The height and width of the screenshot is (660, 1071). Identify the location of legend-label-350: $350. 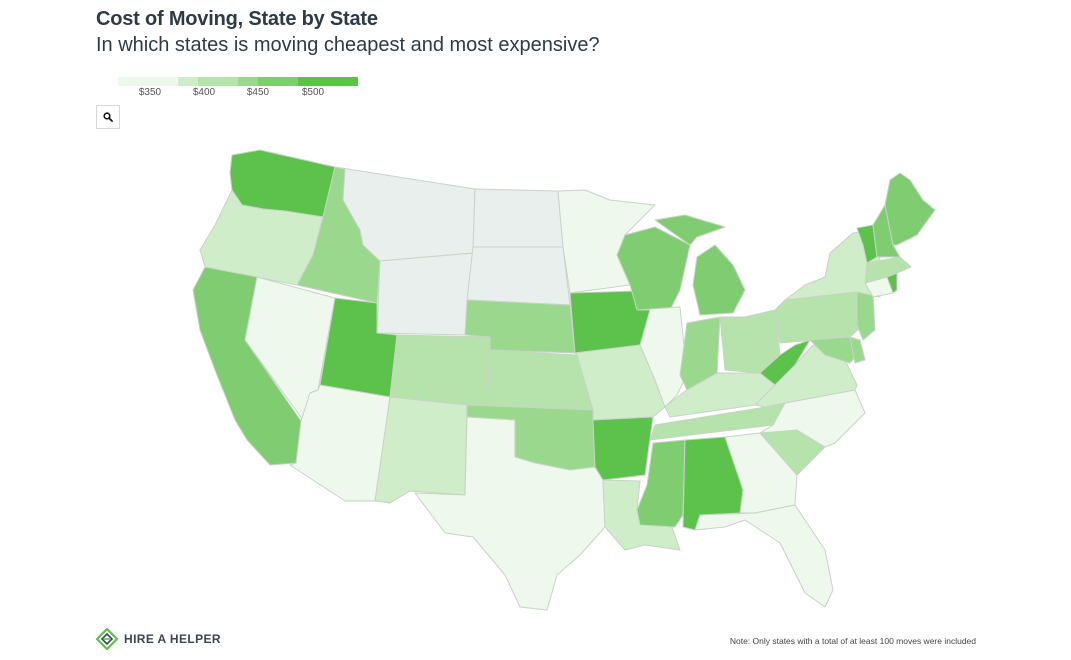
(150, 92).